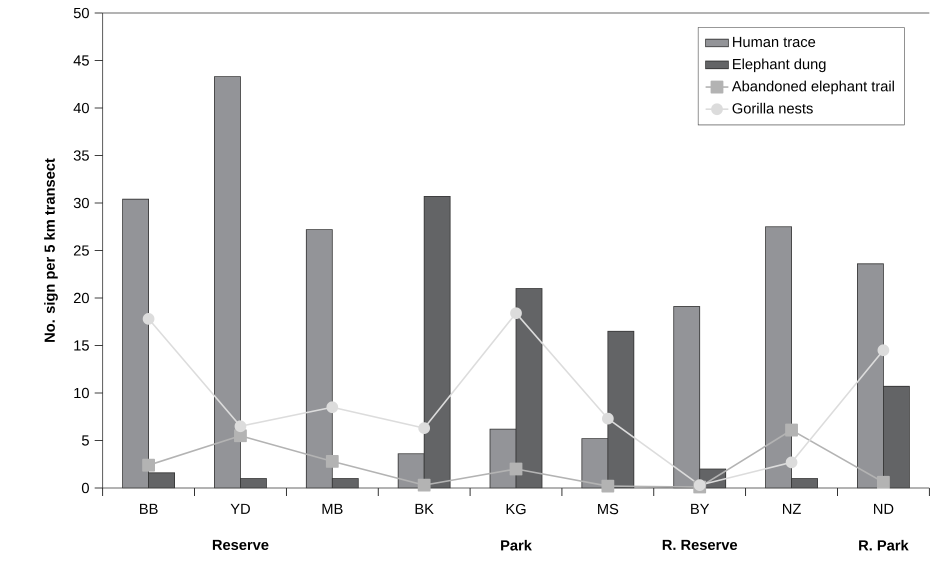 This screenshot has height=588, width=931. What do you see at coordinates (884, 545) in the screenshot?
I see `text: R. Park` at bounding box center [884, 545].